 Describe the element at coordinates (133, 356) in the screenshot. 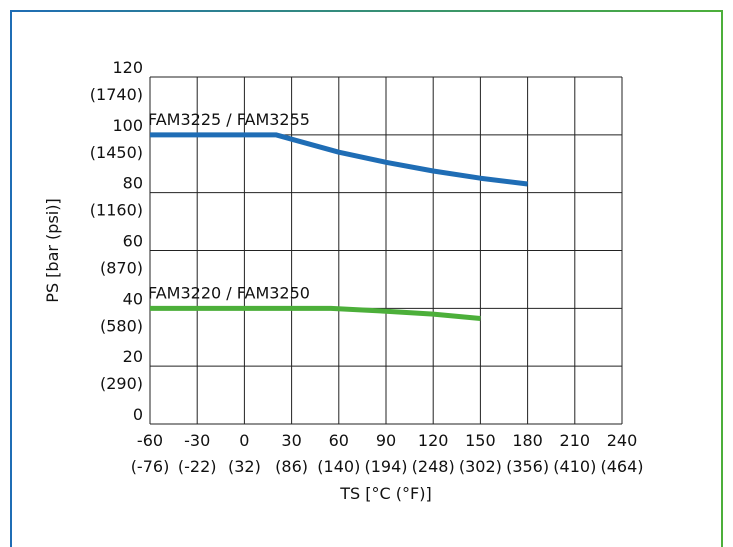

I see `y-tick-label: 20` at that location.